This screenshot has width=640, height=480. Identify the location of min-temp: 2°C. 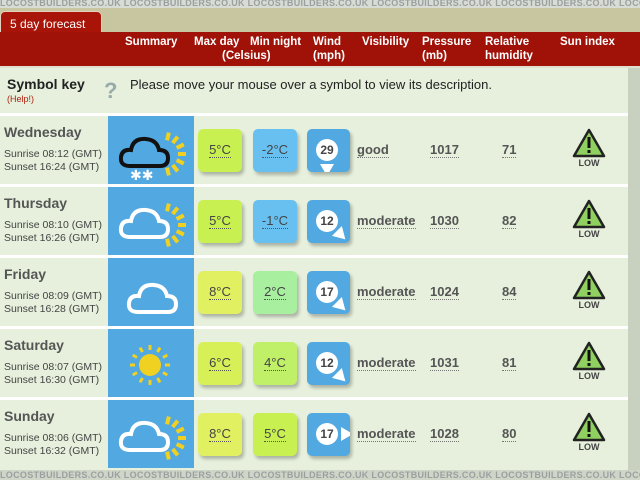
(275, 292).